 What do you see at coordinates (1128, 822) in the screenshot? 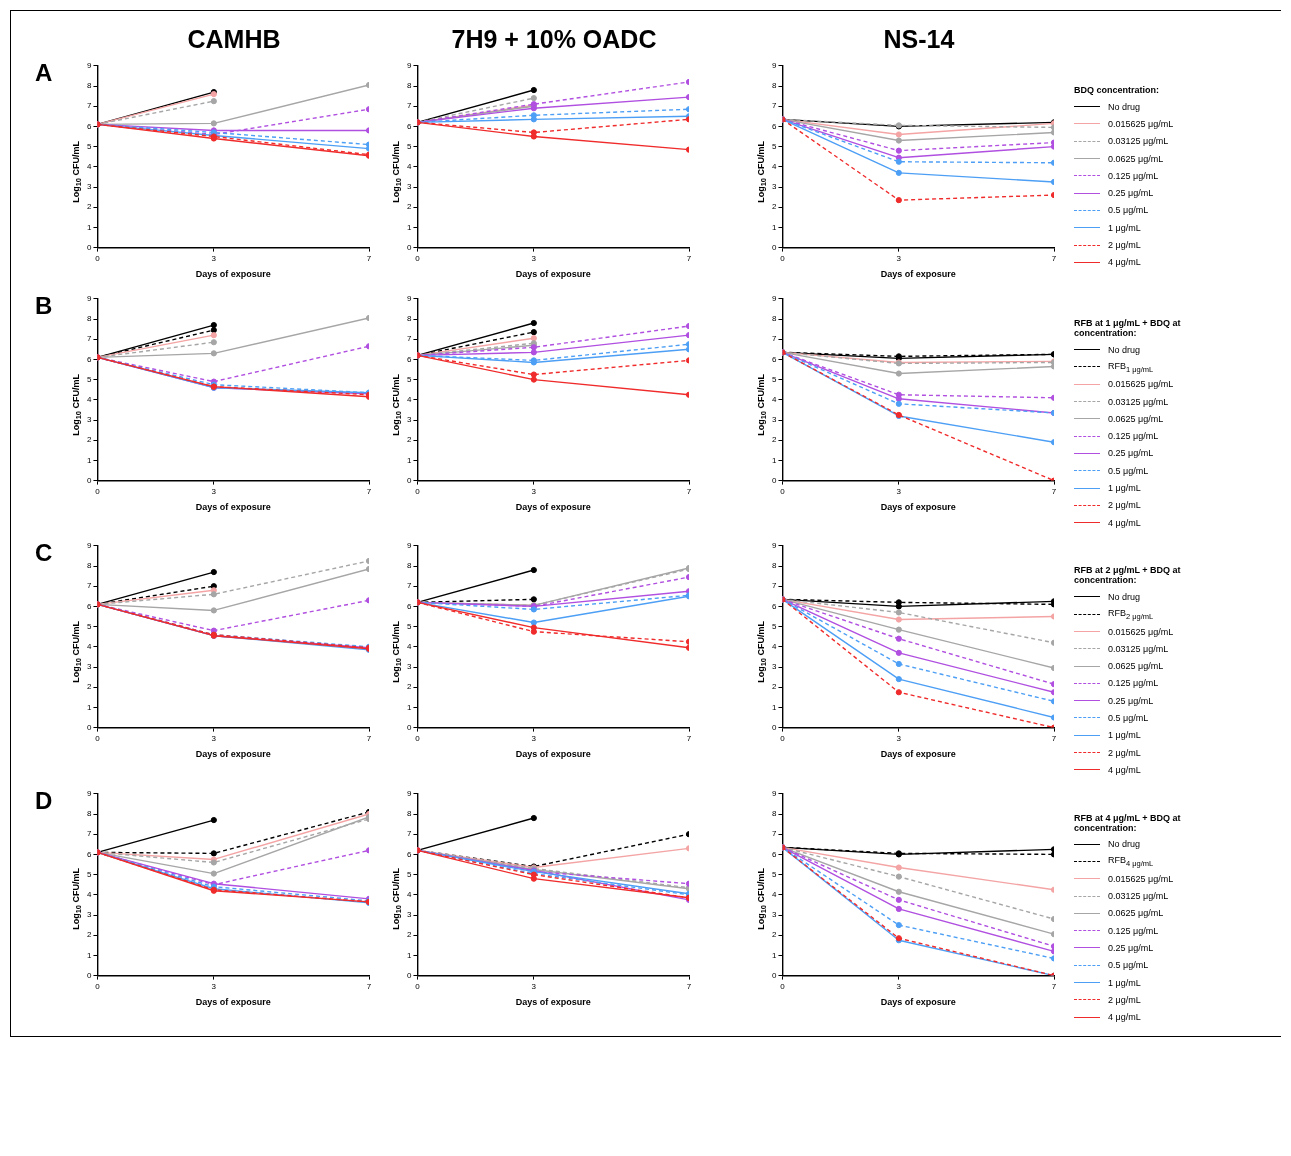
I see `legend-title: RFB at 4 μg/mL + BDQ at concentration:` at bounding box center [1128, 822].